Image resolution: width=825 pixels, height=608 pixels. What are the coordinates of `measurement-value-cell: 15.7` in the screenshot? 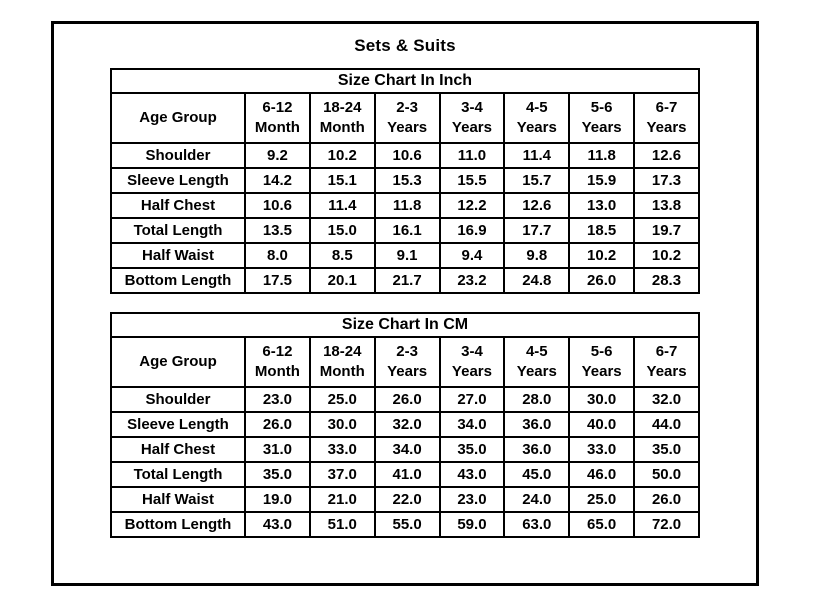 It's located at (537, 180).